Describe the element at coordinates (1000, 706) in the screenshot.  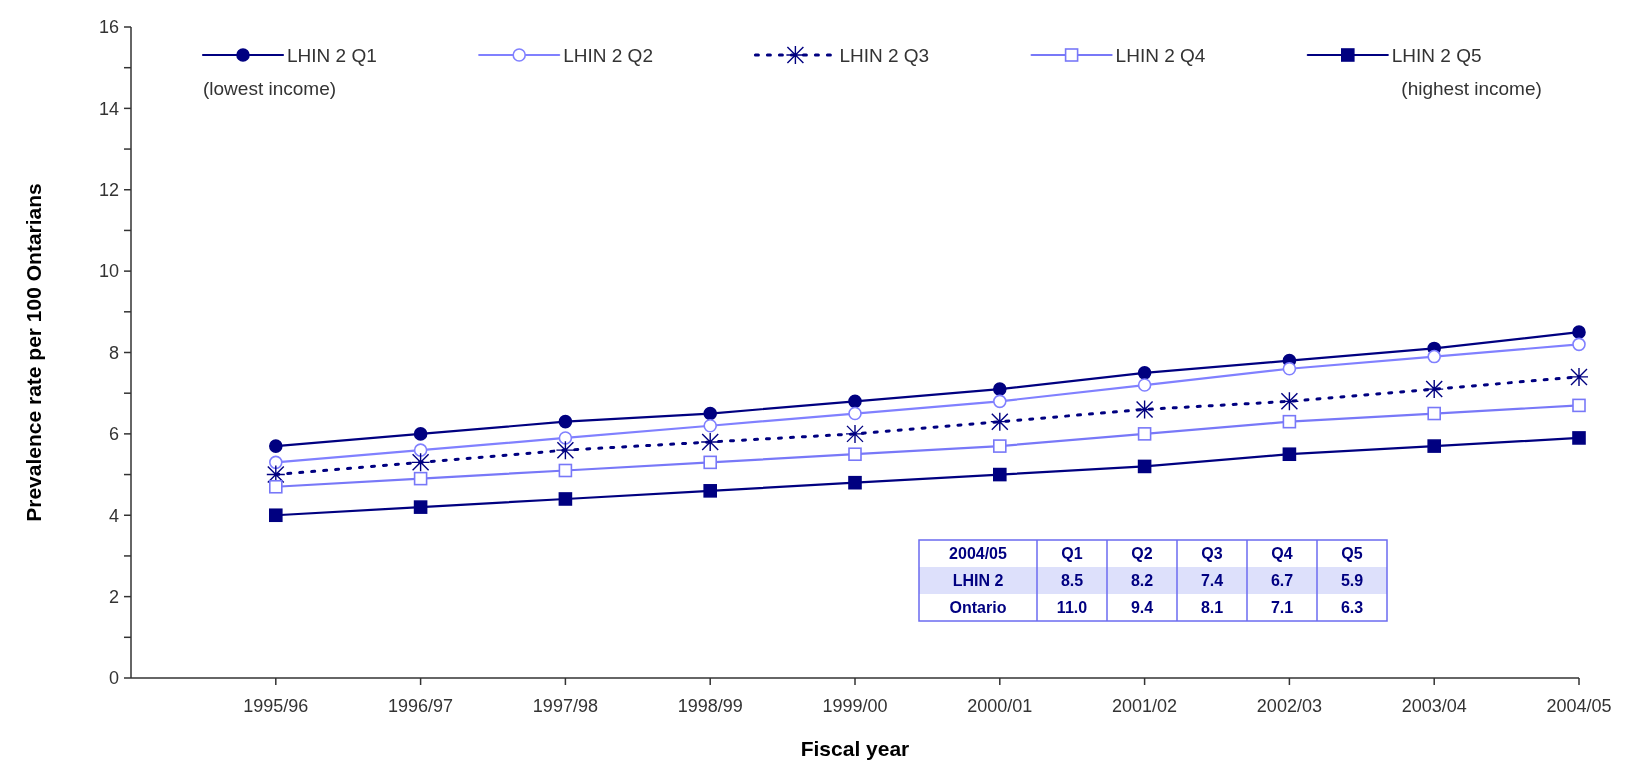
I see `x-tick-label: 2000/01` at that location.